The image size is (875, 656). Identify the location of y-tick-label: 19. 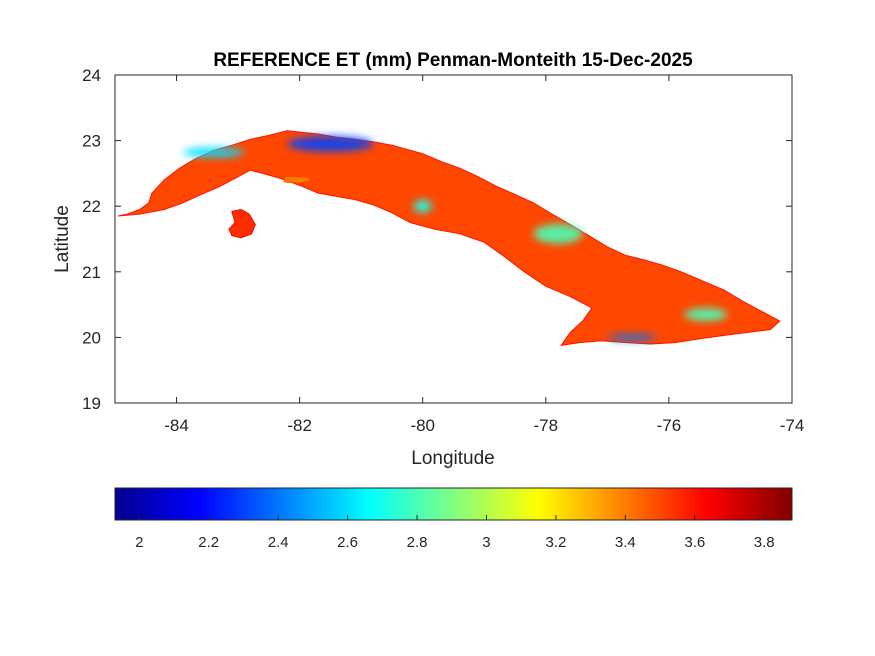
(91, 403).